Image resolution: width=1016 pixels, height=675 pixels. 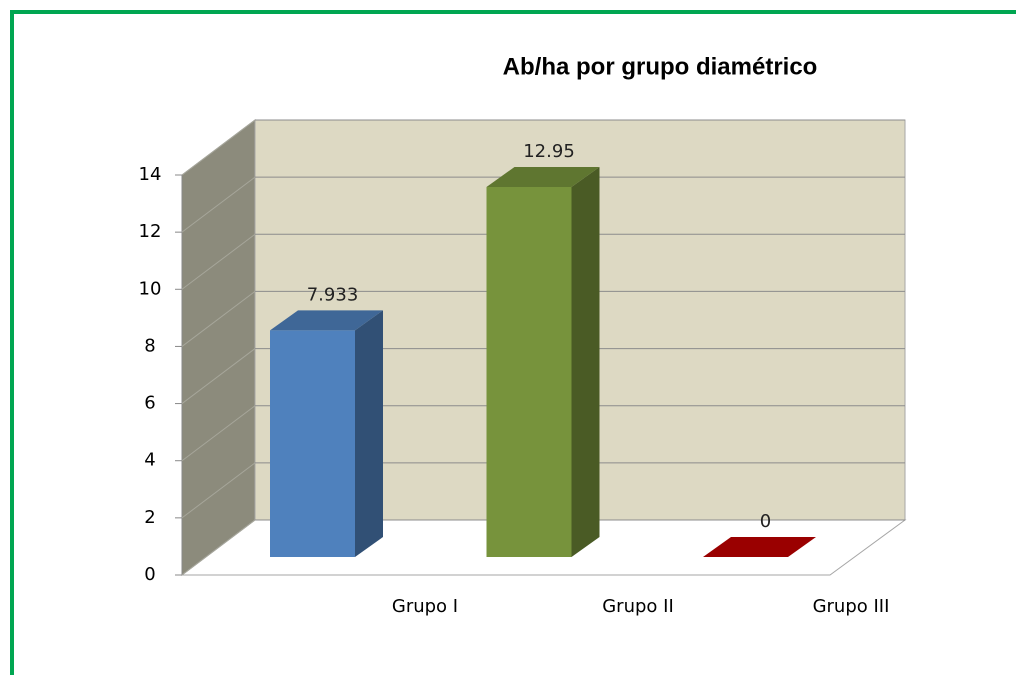 What do you see at coordinates (149, 460) in the screenshot?
I see `y-tick-label: 4` at bounding box center [149, 460].